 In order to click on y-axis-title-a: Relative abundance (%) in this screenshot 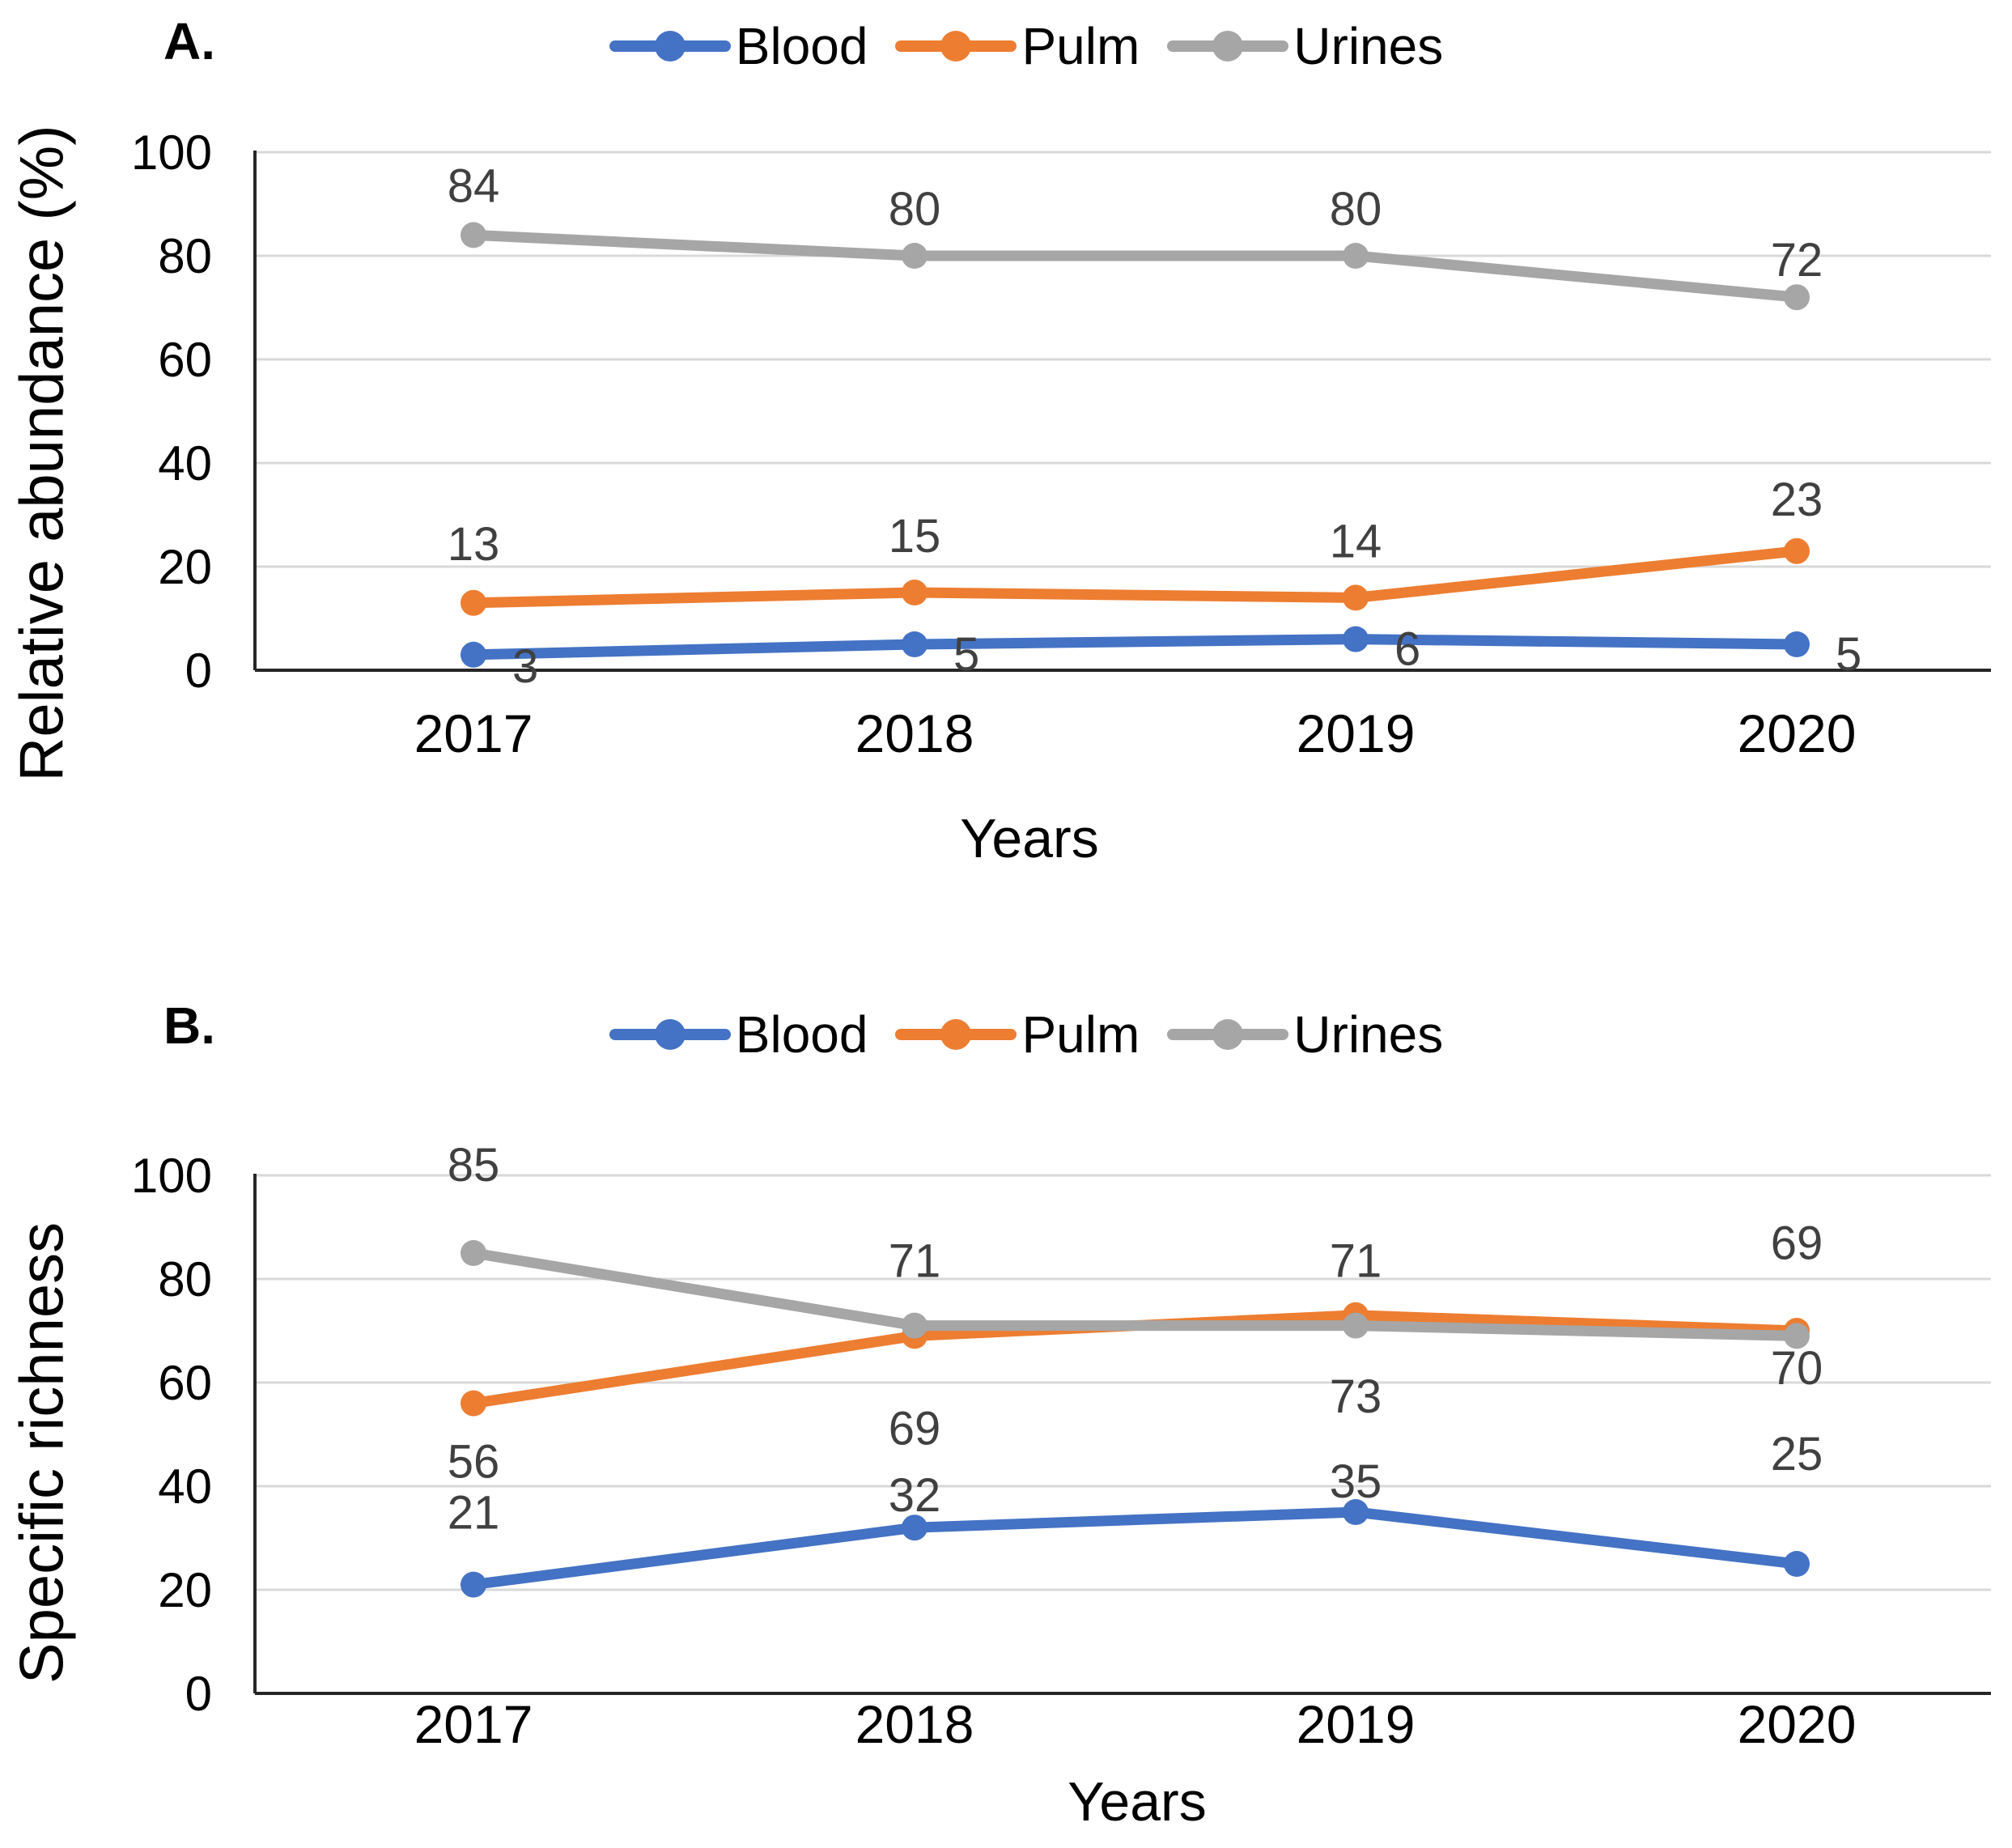, I will do `click(42, 454)`.